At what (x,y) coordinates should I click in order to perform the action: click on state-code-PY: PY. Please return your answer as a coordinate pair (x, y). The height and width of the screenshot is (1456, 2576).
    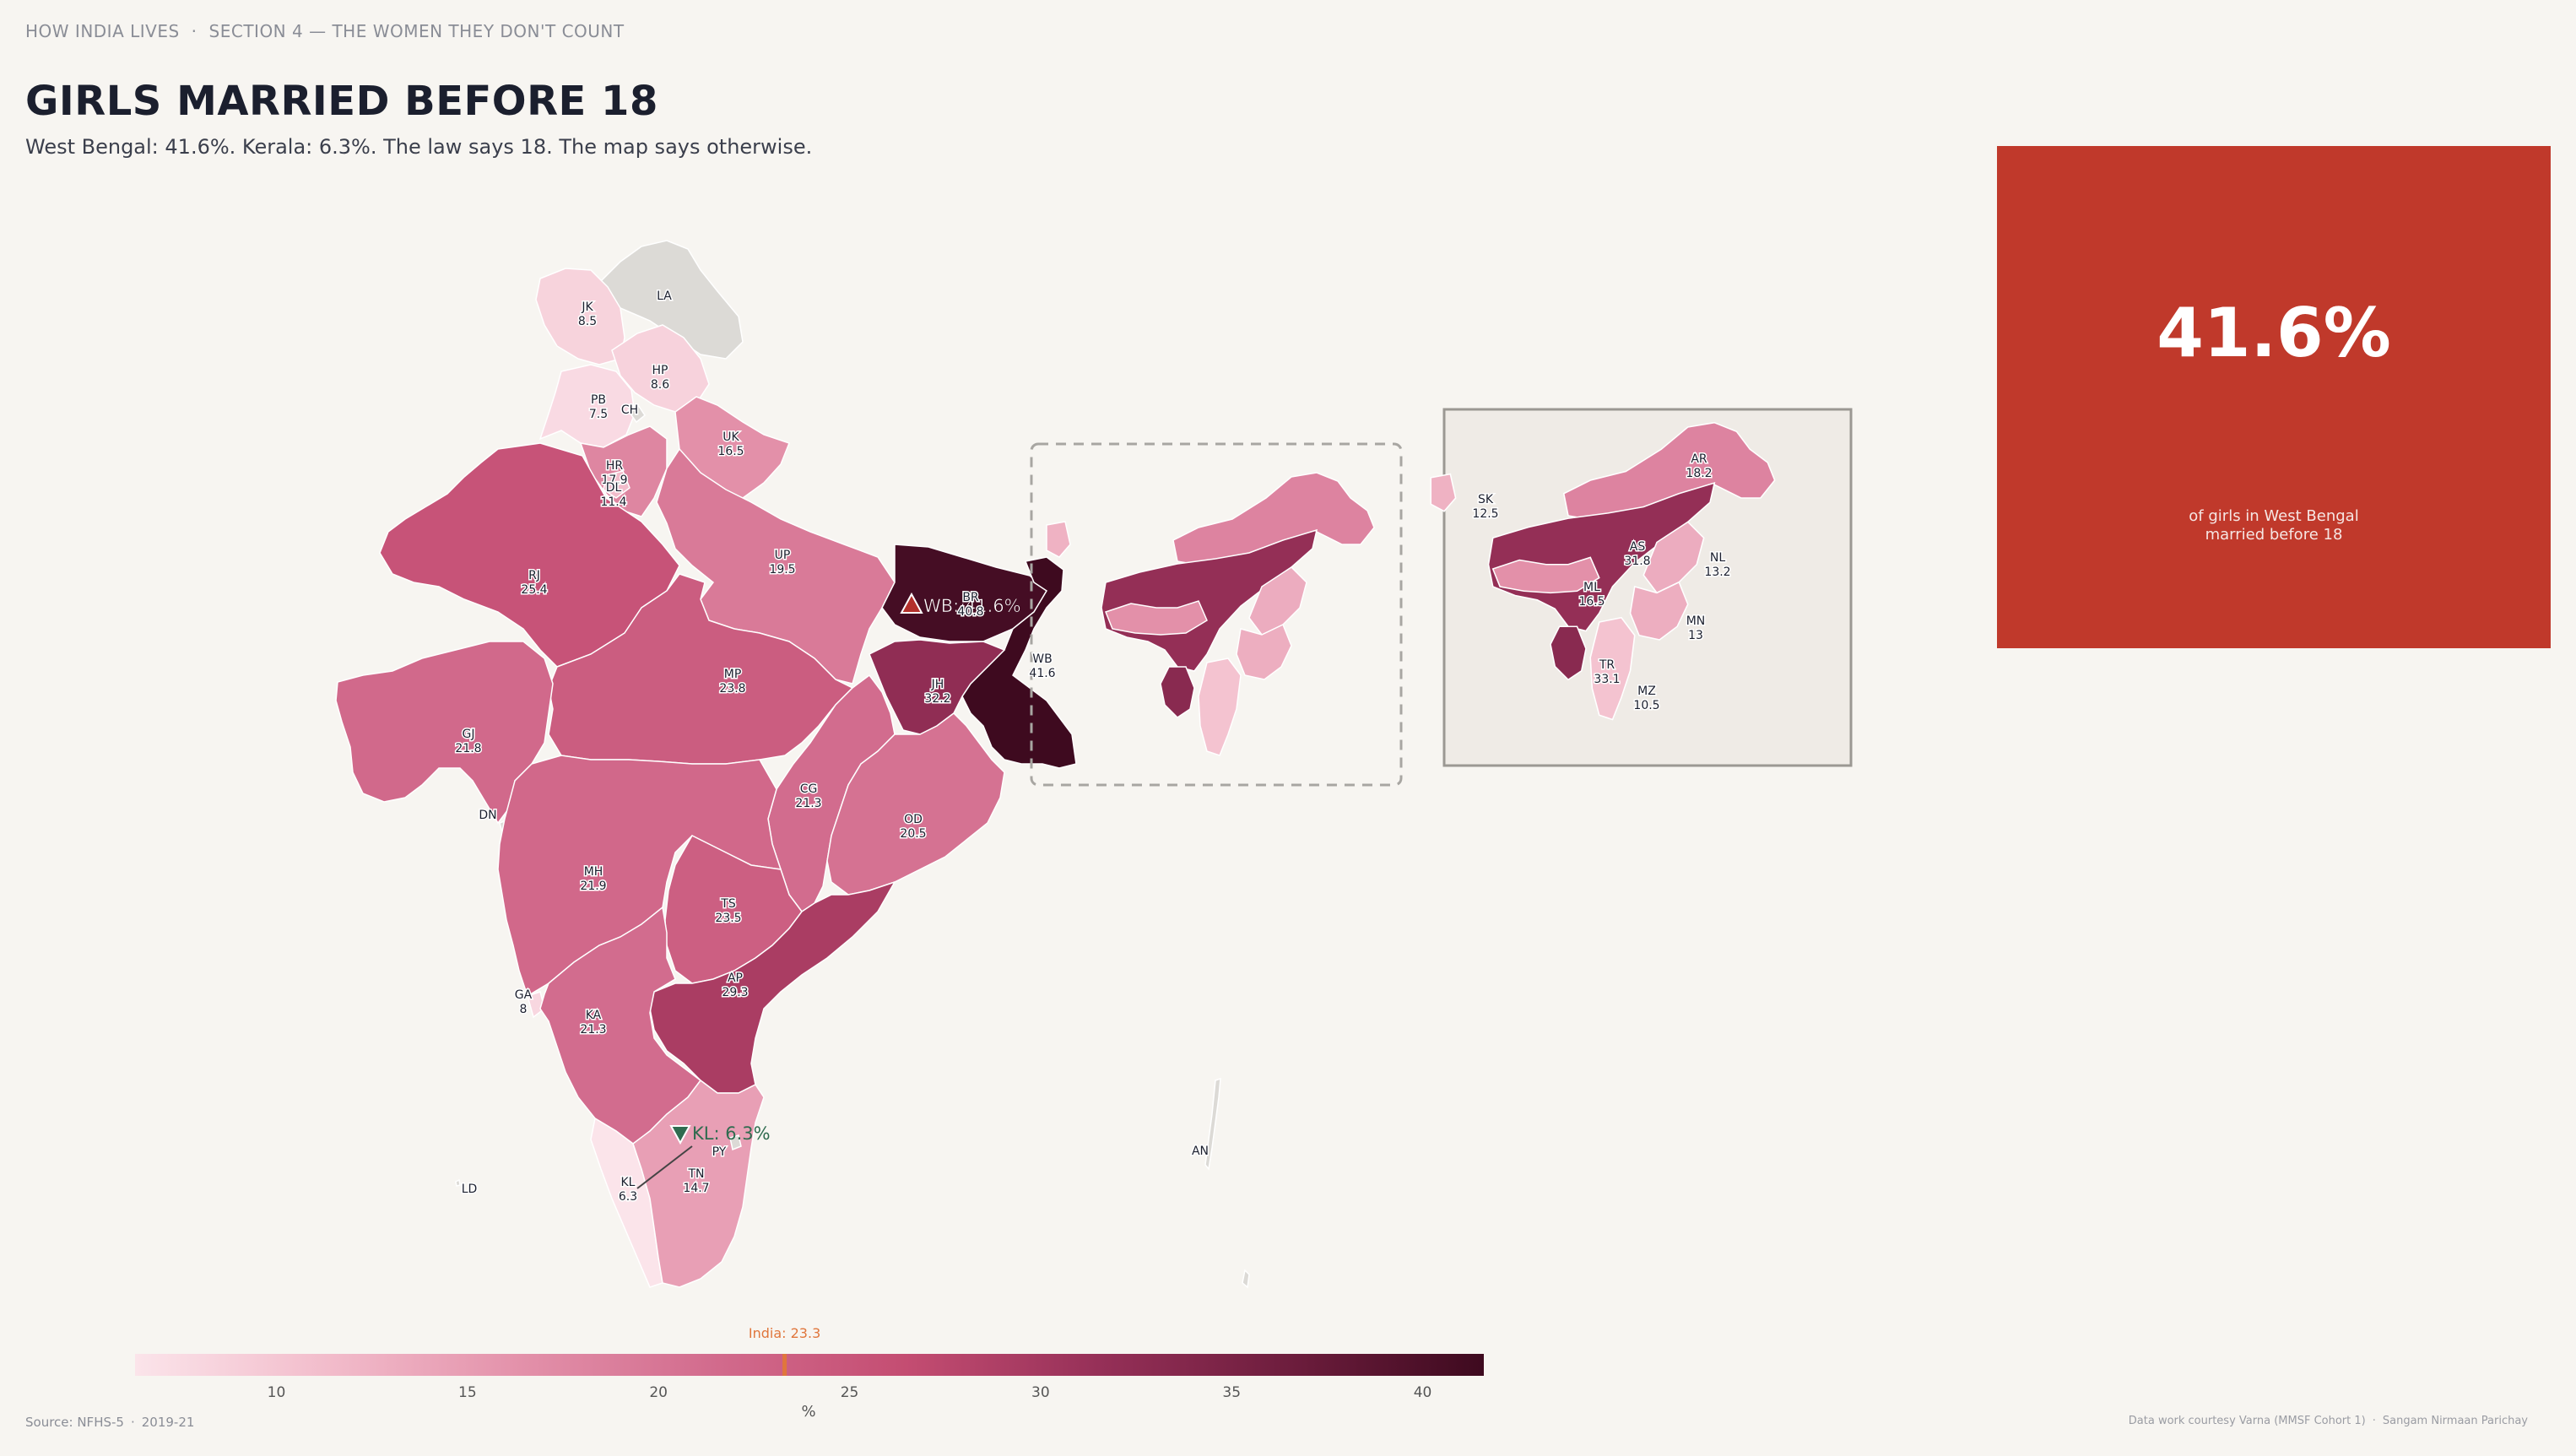
    Looking at the image, I should click on (719, 1152).